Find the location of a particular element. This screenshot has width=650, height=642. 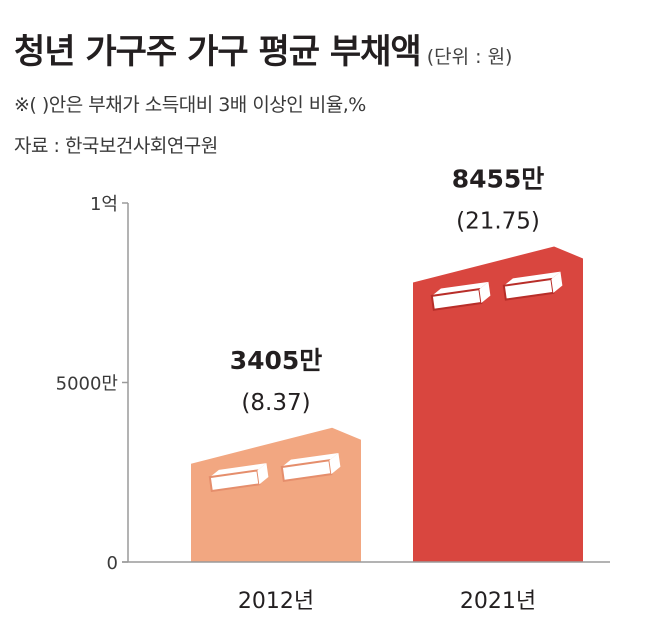

x-category-label: 2021년 is located at coordinates (498, 601).